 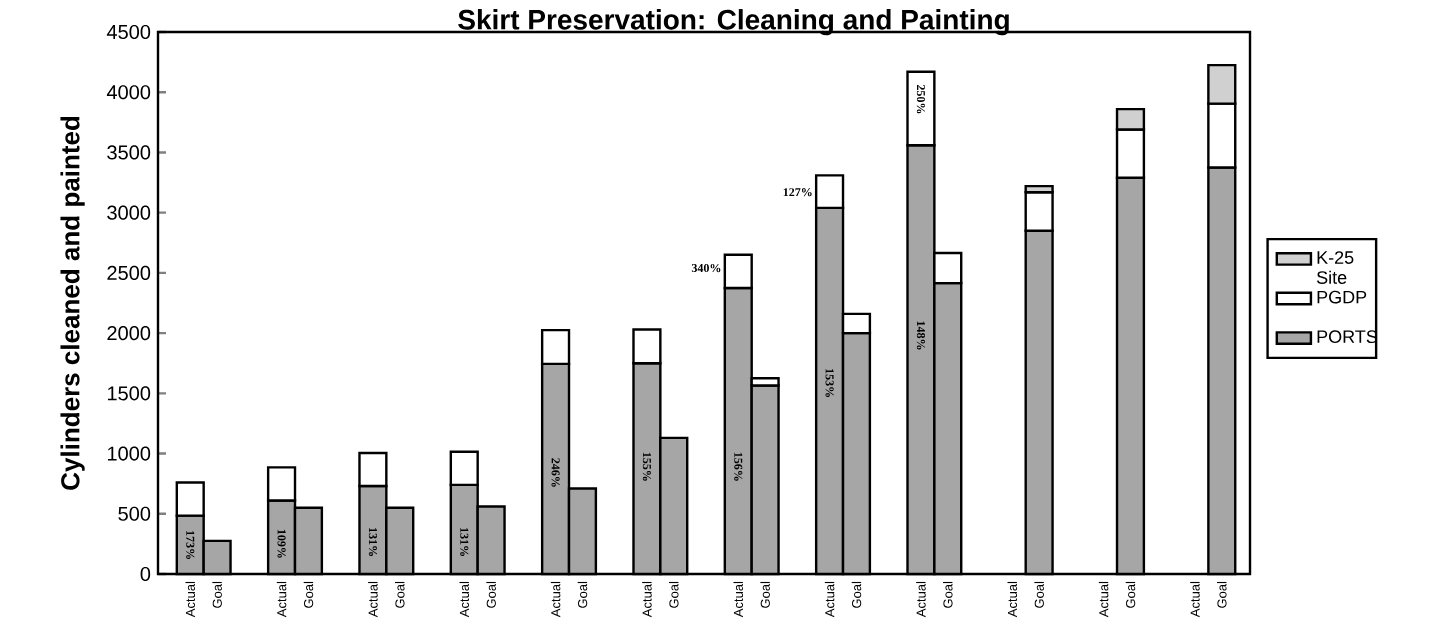 I want to click on legend-label: PORTS, so click(x=1347, y=337).